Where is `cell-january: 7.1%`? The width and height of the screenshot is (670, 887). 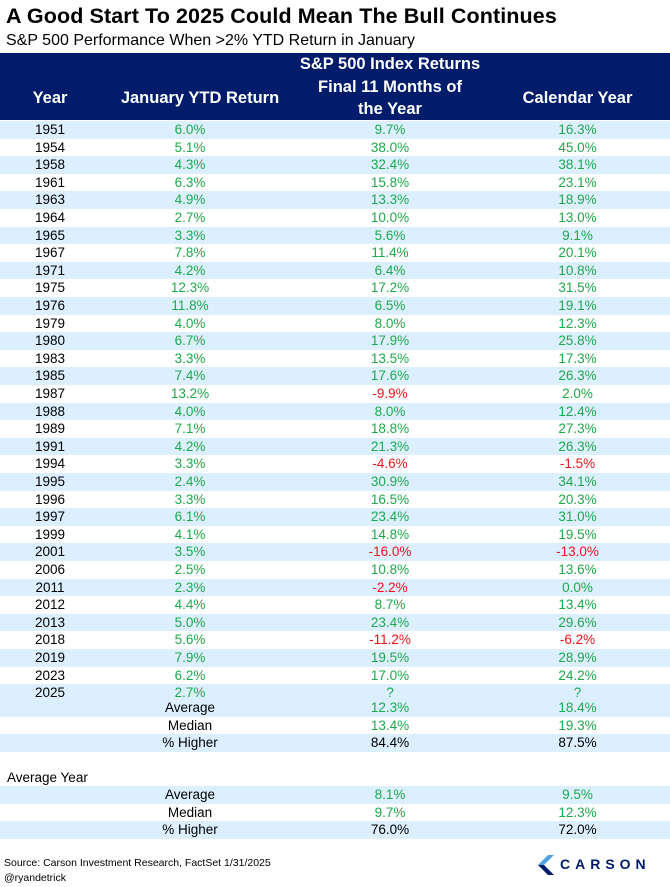 cell-january: 7.1% is located at coordinates (190, 429).